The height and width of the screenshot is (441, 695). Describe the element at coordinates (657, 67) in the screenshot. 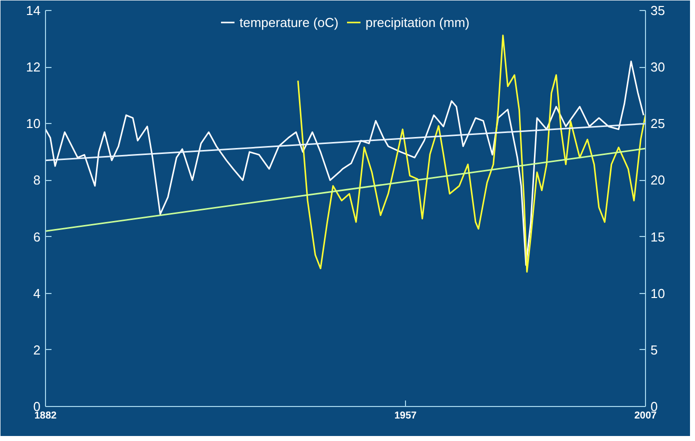

I see `y2-tick-label: 30` at that location.